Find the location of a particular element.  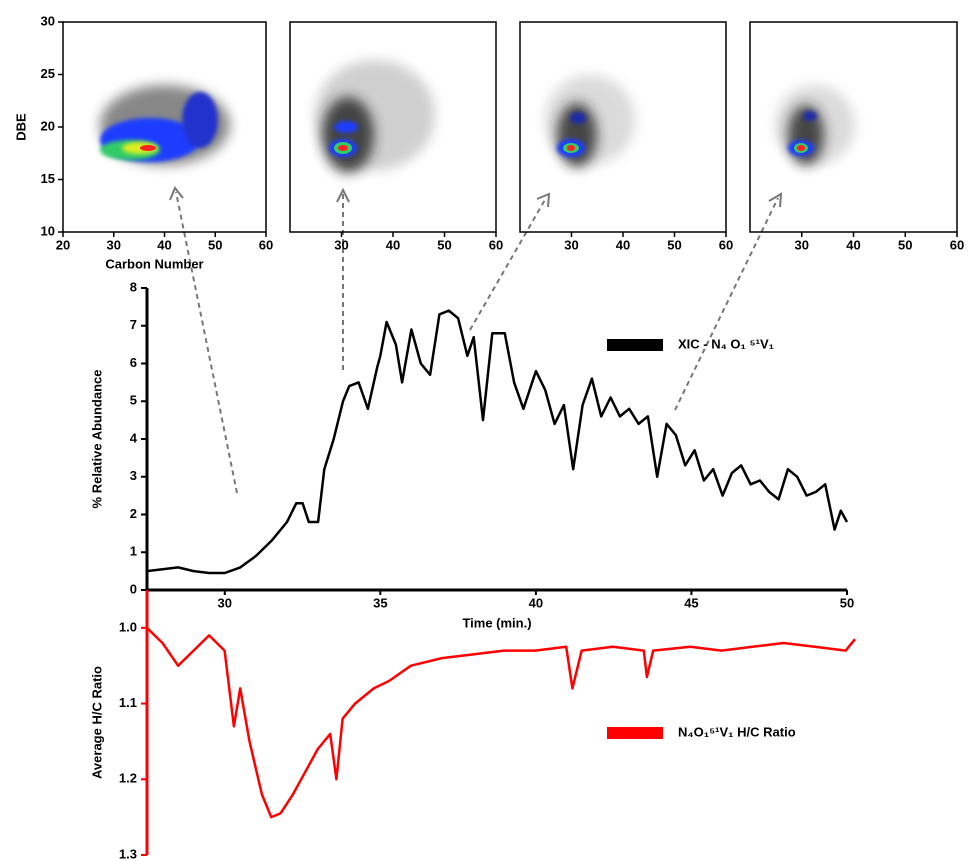

y-axis-label: DBE is located at coordinates (20, 127).